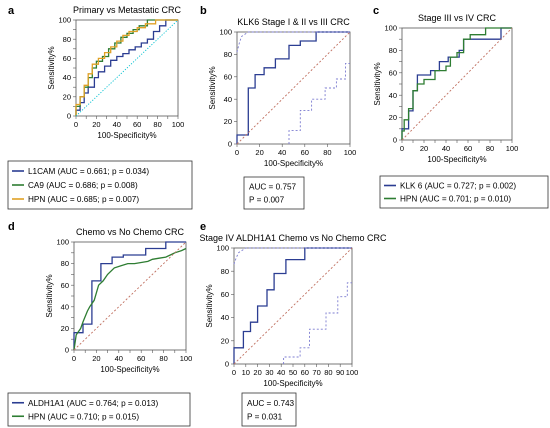  What do you see at coordinates (246, 372) in the screenshot?
I see `x-tick-label: 10` at bounding box center [246, 372].